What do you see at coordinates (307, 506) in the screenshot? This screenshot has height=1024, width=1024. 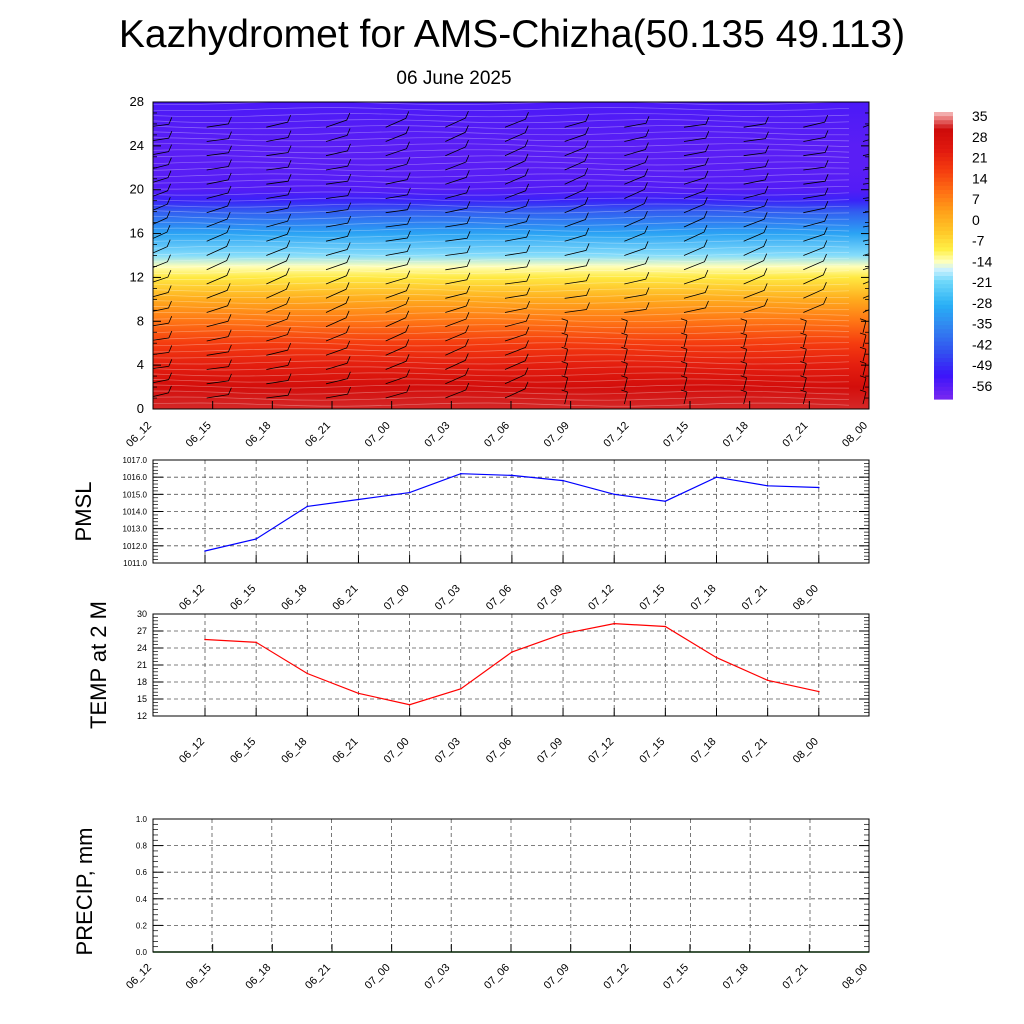 I see `pmsl-point` at bounding box center [307, 506].